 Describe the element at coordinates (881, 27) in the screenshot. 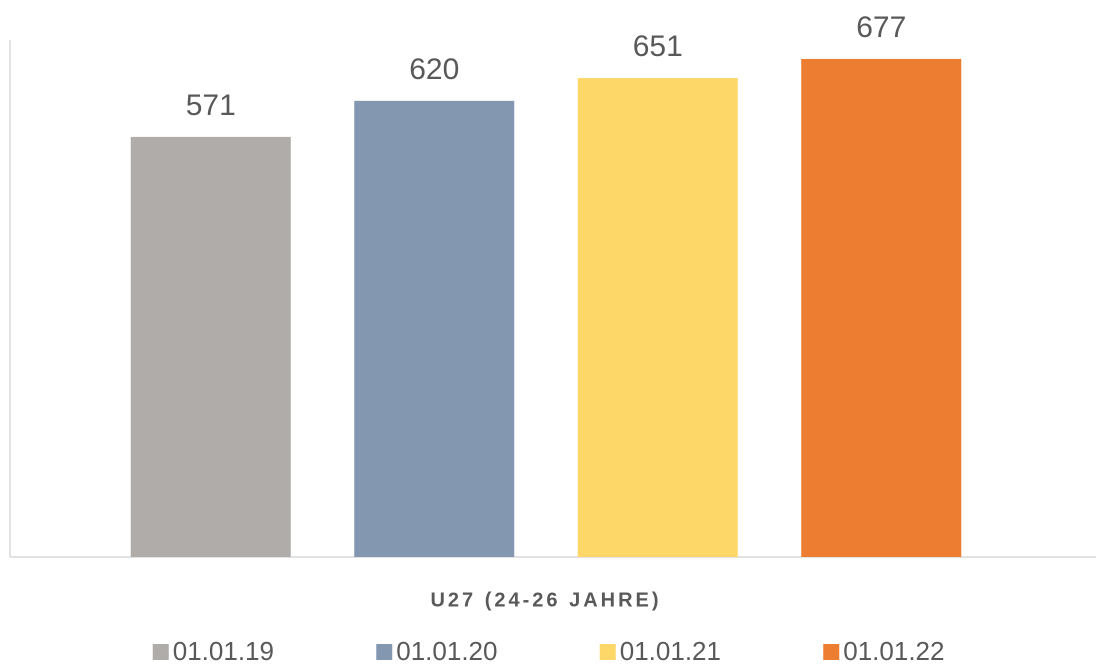

I see `data-label: 677` at that location.